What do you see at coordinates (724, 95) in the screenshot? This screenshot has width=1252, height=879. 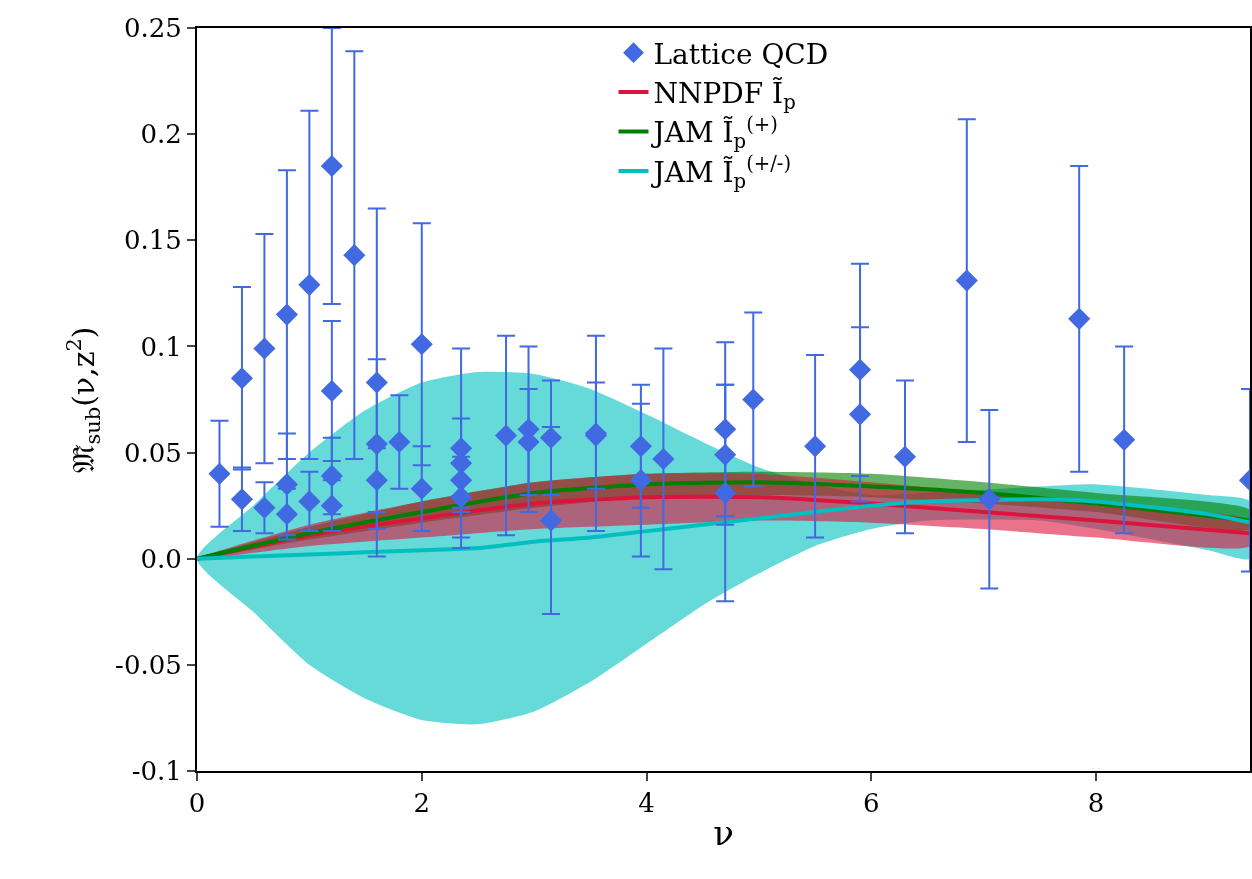 I see `legend-label: NNPDF Ĩ$_{p}$` at bounding box center [724, 95].